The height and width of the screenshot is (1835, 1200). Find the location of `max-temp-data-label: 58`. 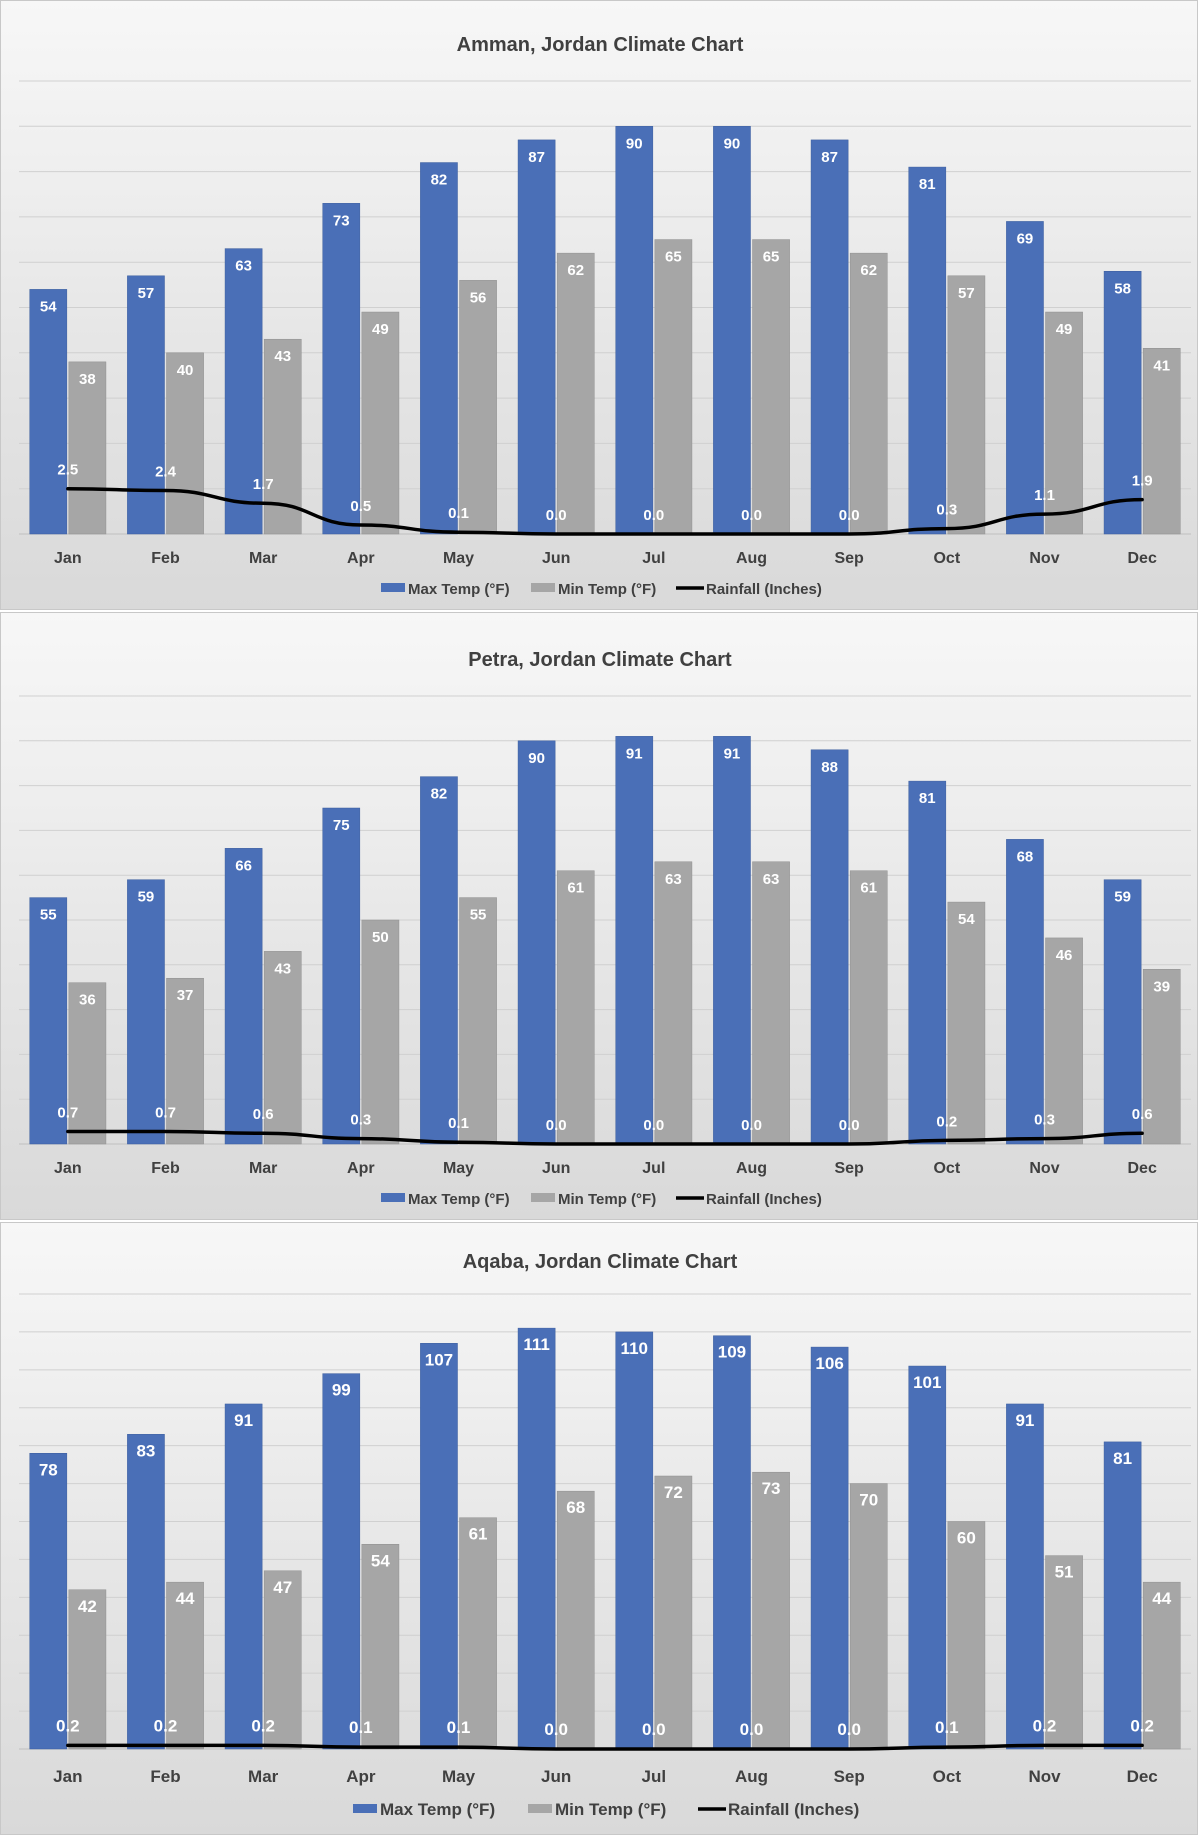

max-temp-data-label: 58 is located at coordinates (1122, 288).